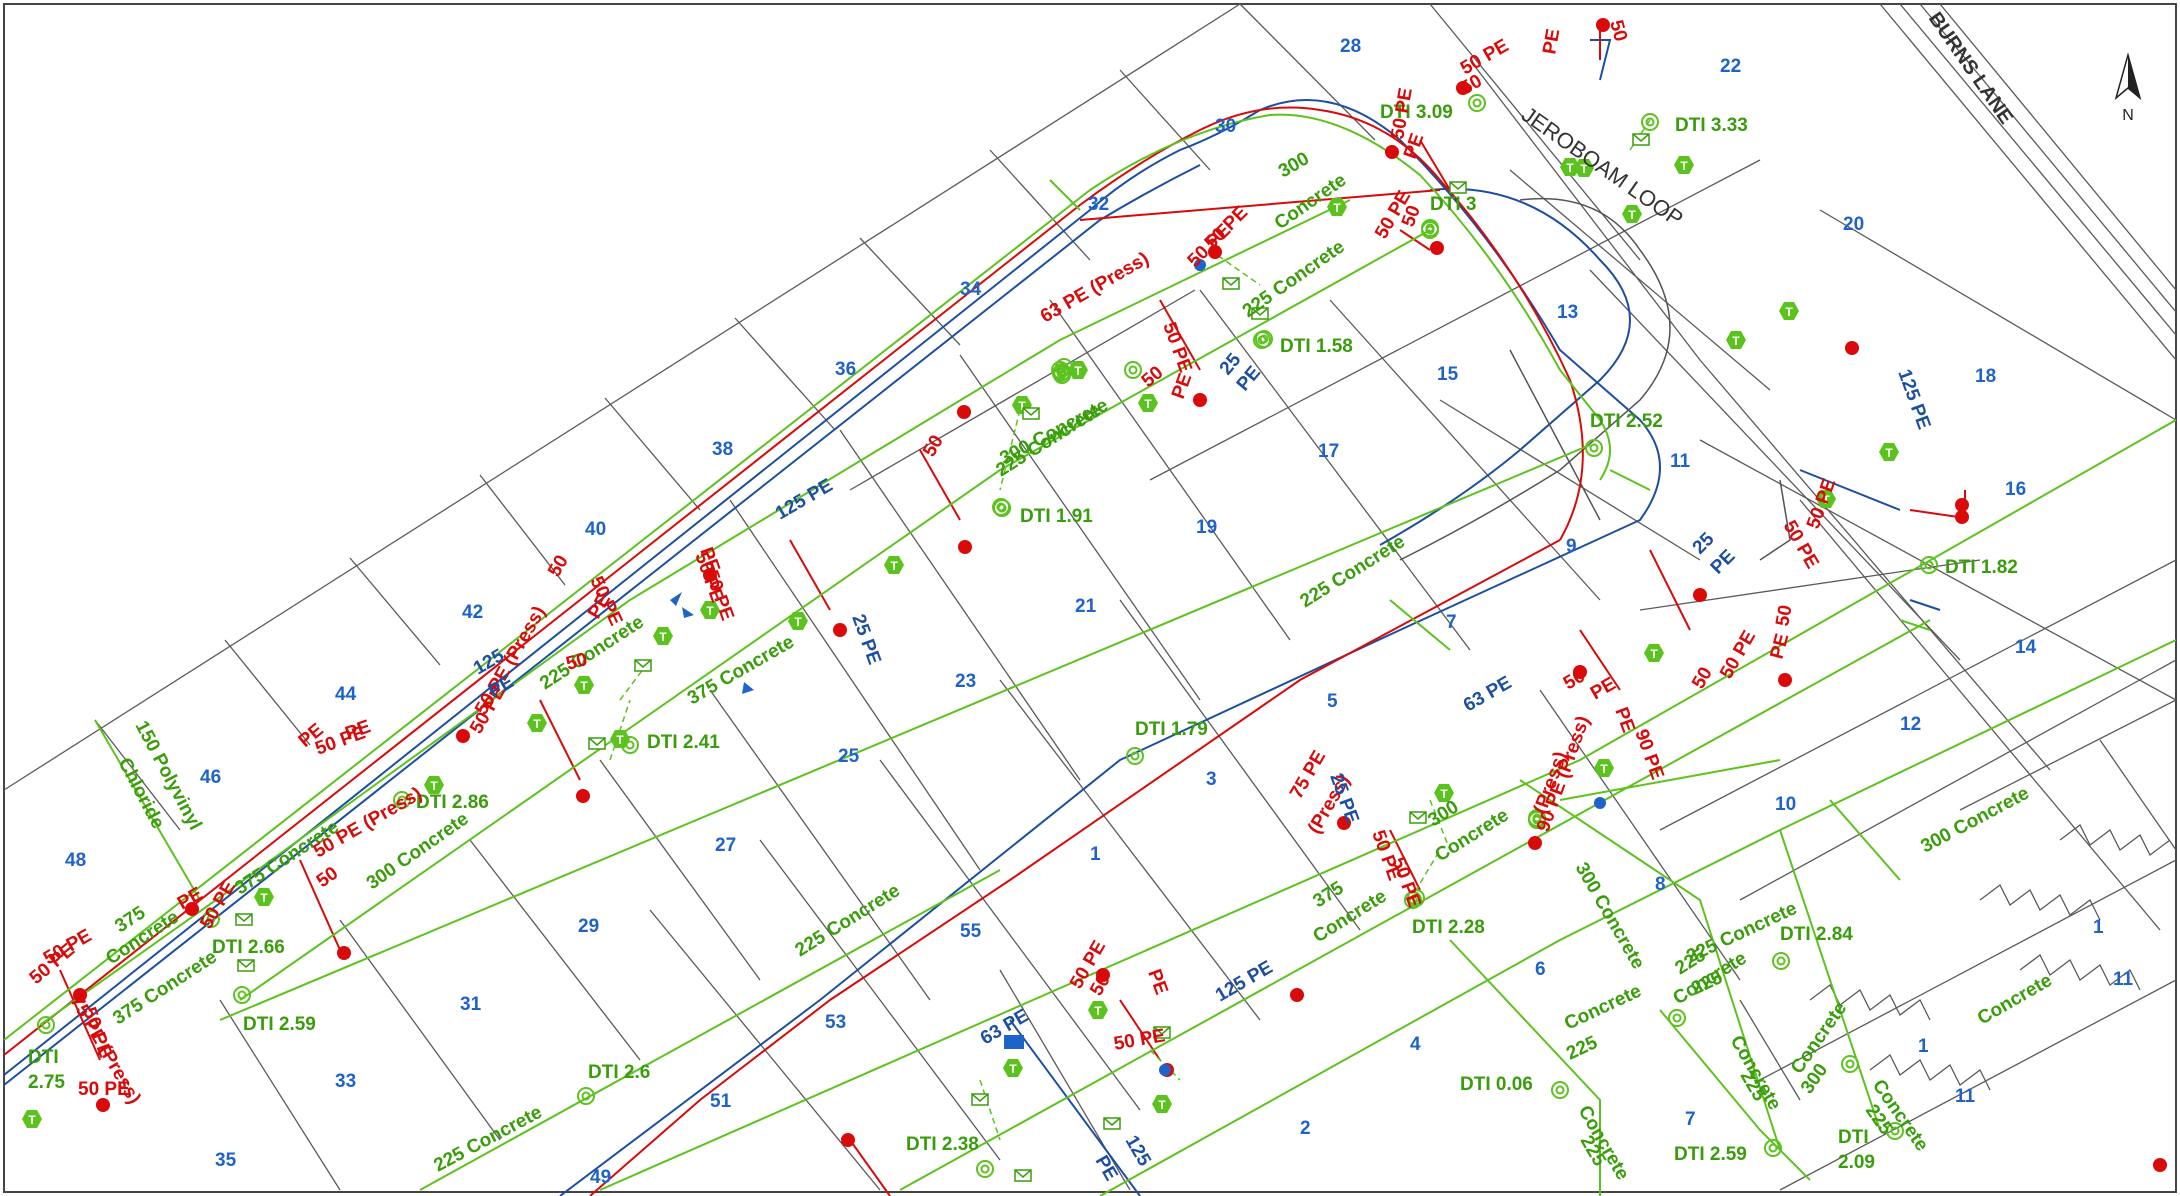 Image resolution: width=2180 pixels, height=1196 pixels. I want to click on water-hydrant-icon, so click(1014, 1042).